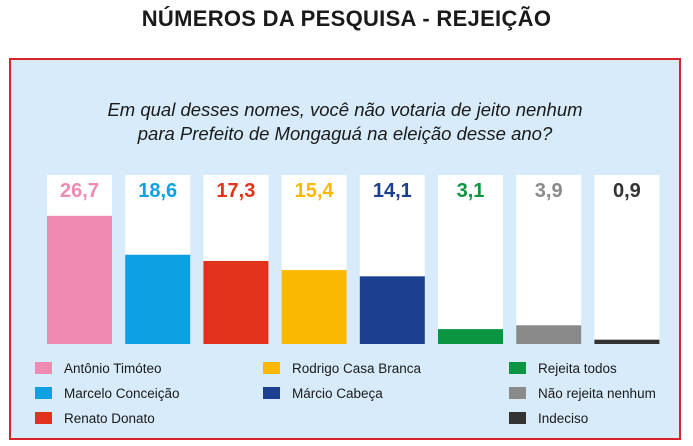 Image resolution: width=693 pixels, height=446 pixels. Describe the element at coordinates (346, 18) in the screenshot. I see `page-title: NÚMEROS DA PESQUISA - REJEIÇÃO` at that location.